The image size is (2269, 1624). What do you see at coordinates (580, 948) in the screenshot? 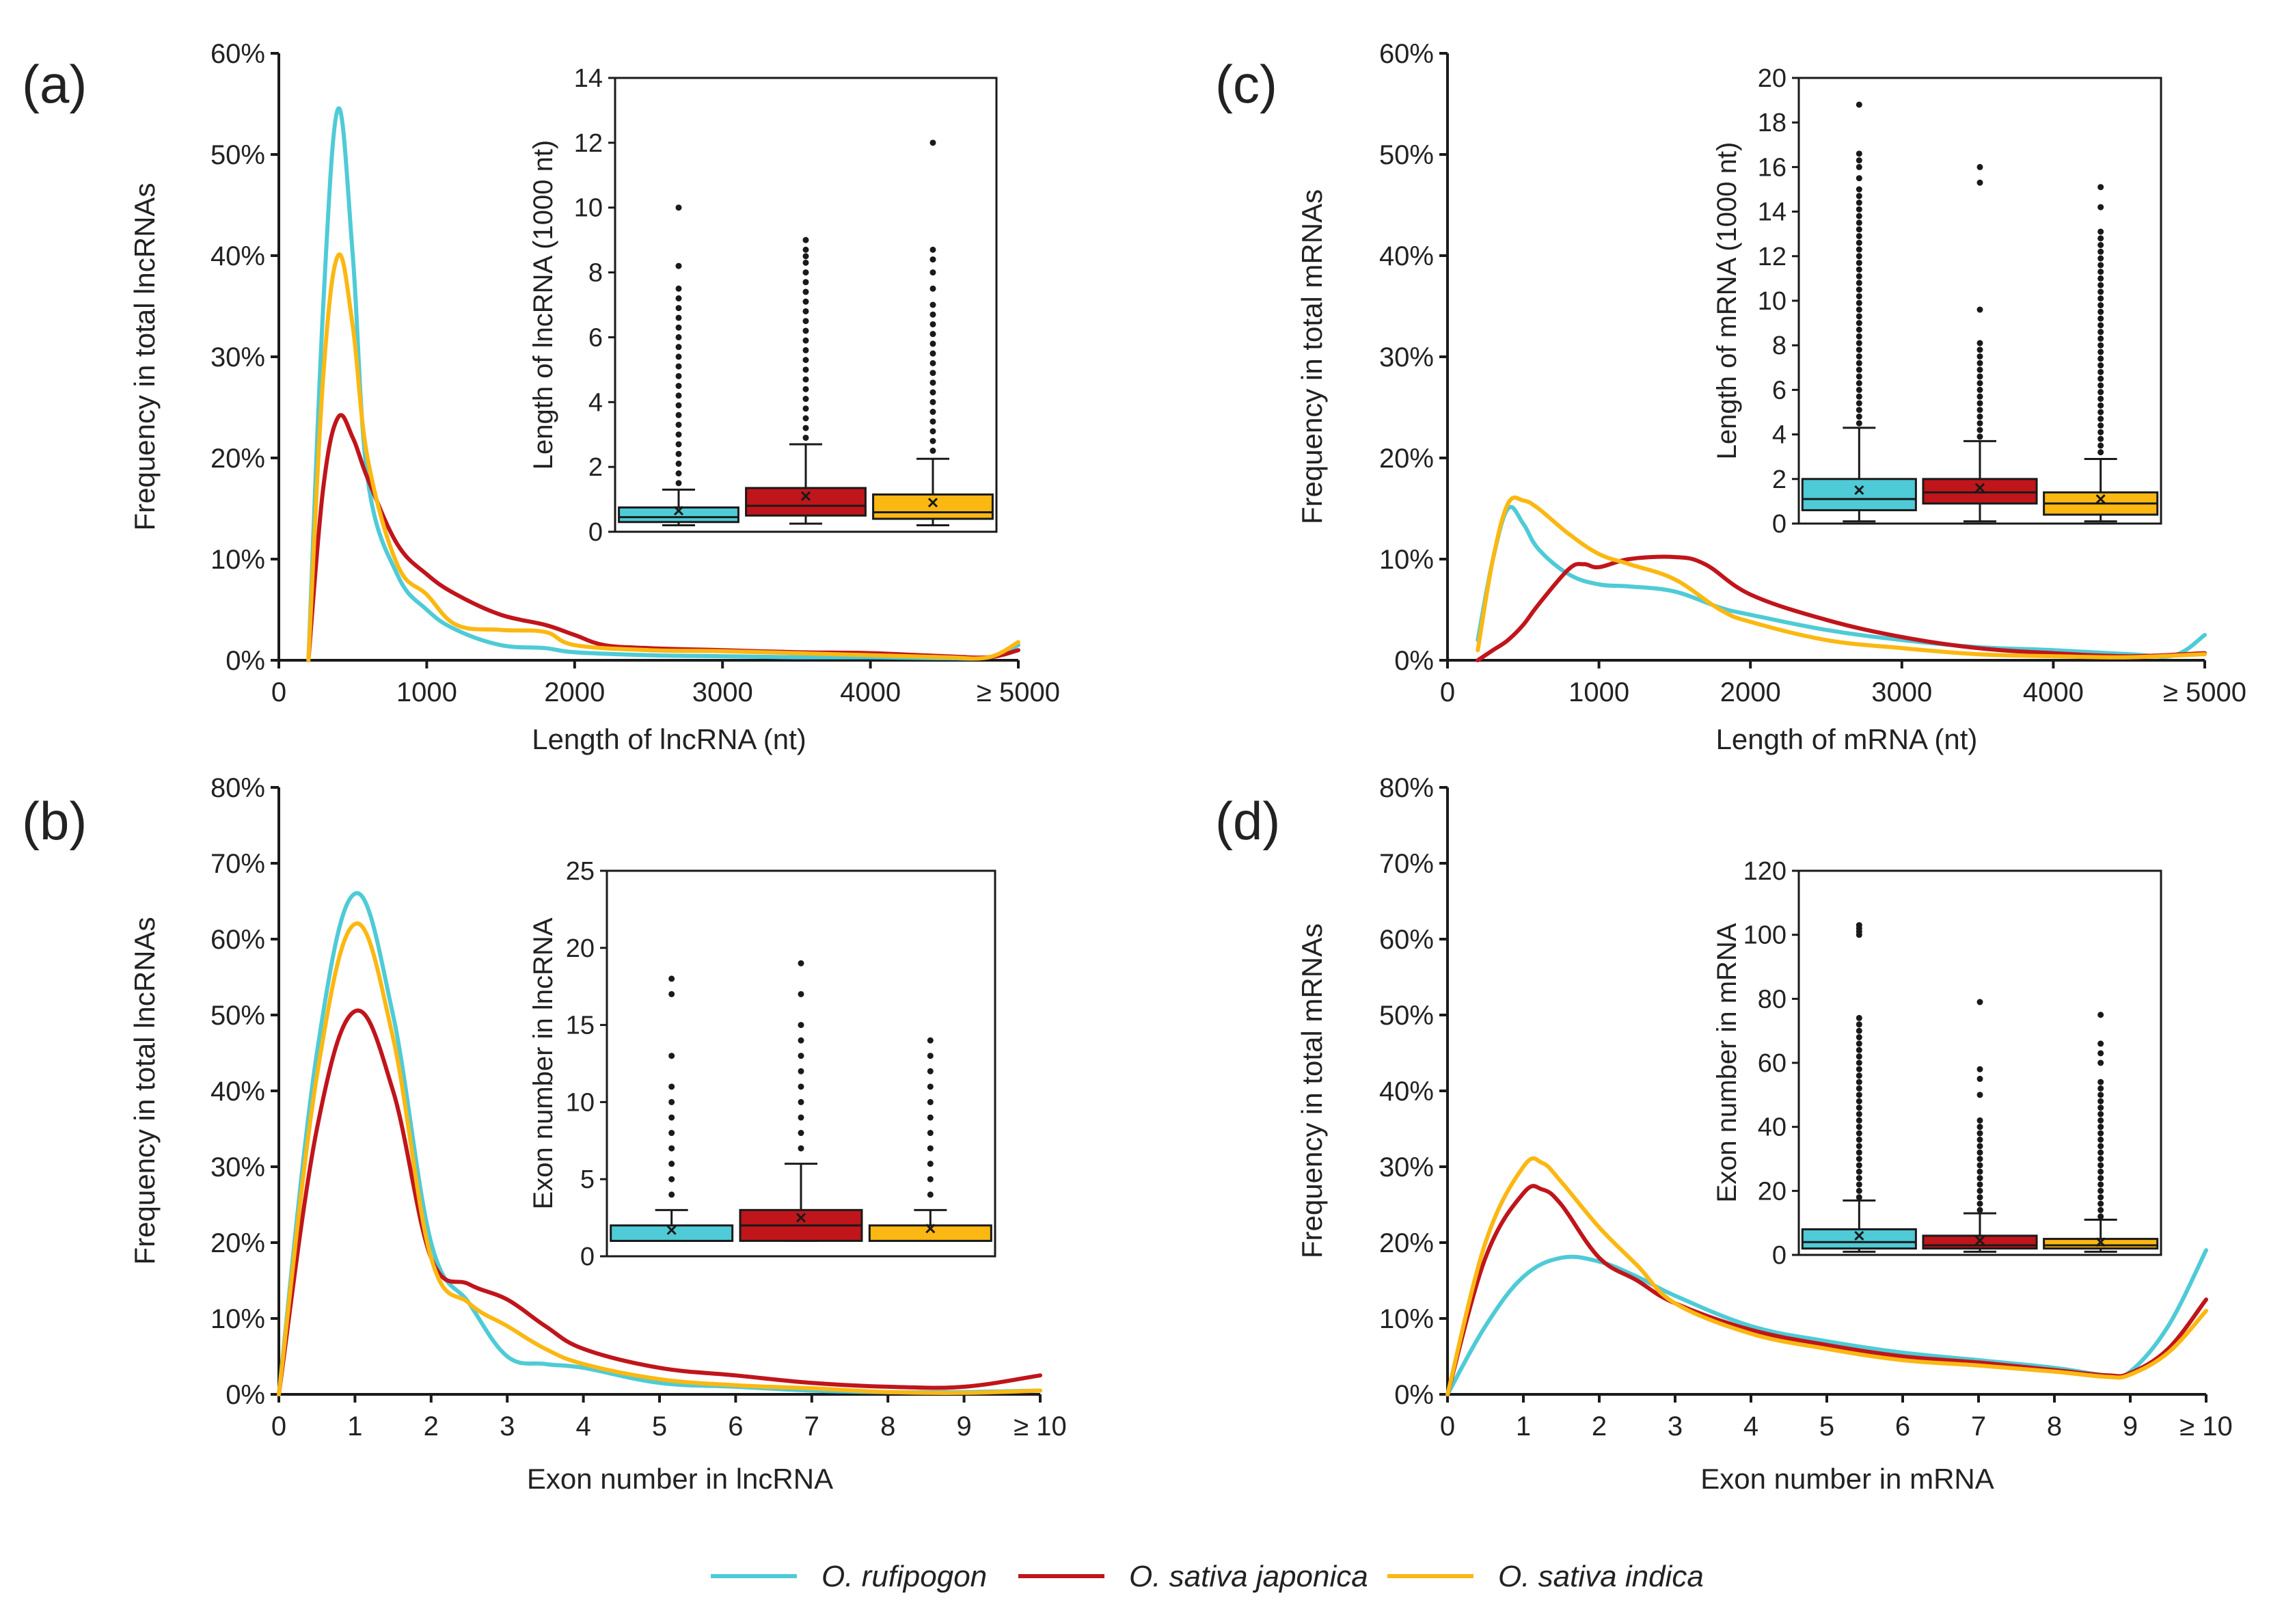
I see `inset-y-tick-label: 20` at bounding box center [580, 948].